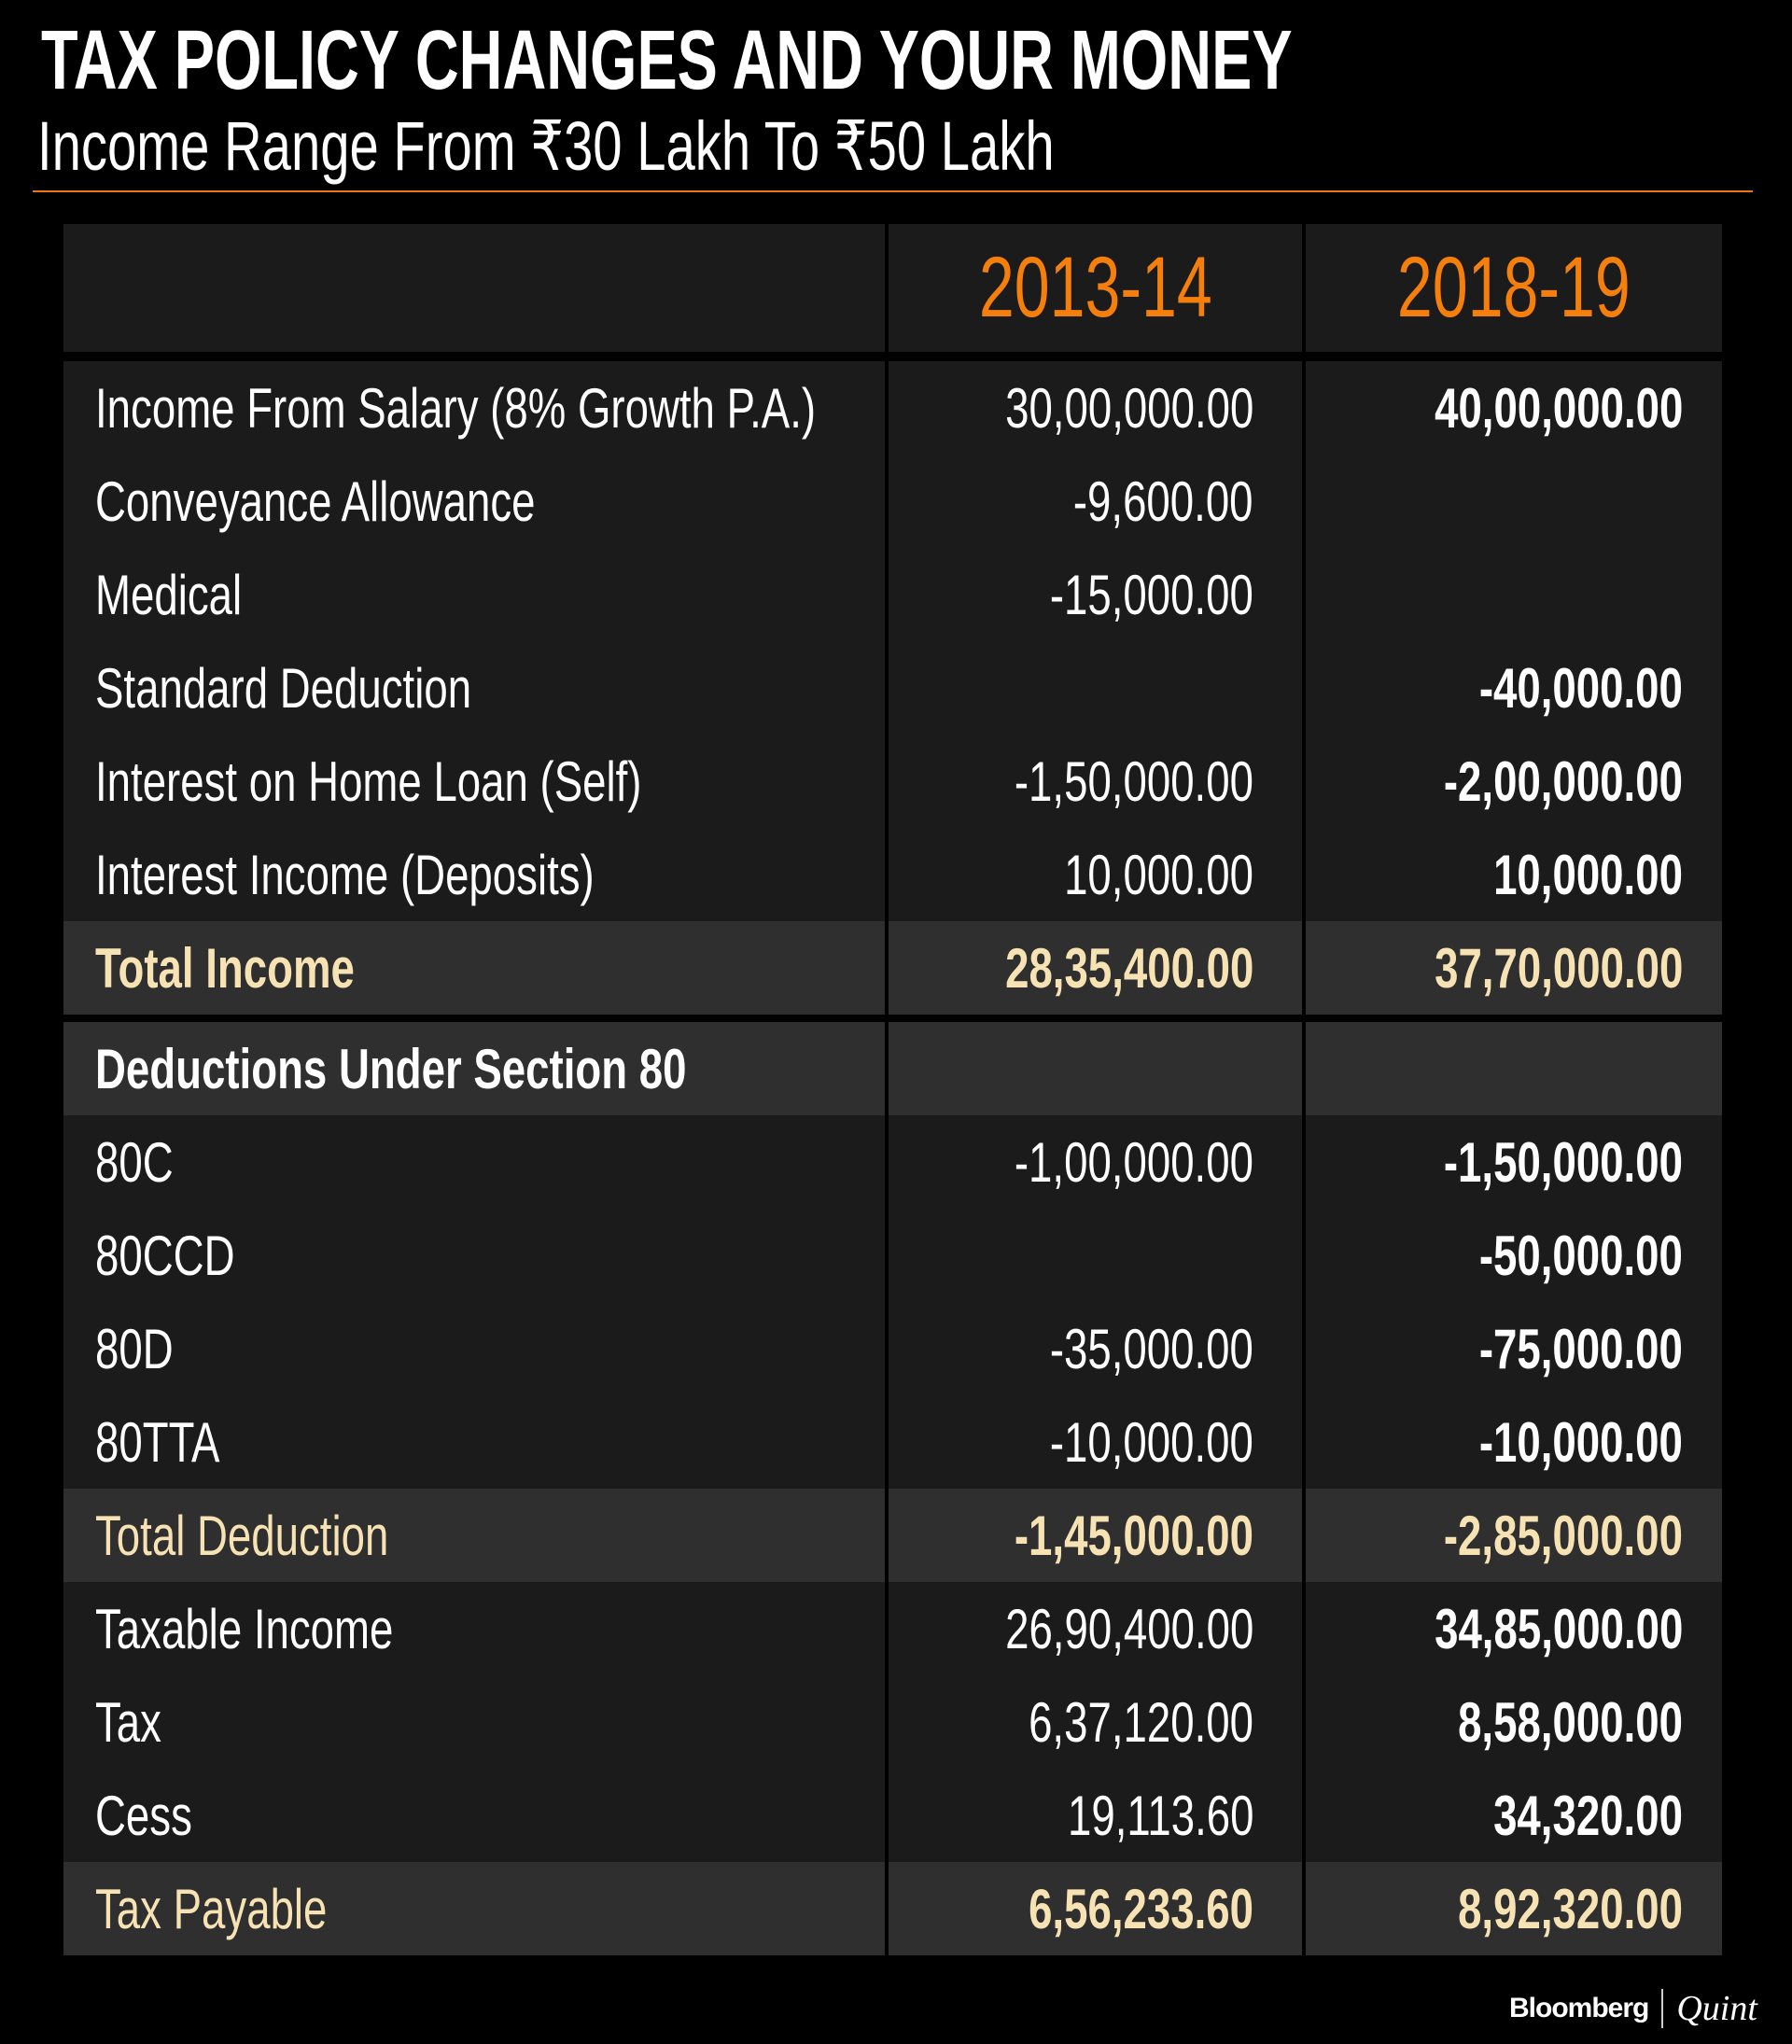 The height and width of the screenshot is (2044, 1792). What do you see at coordinates (476, 1068) in the screenshot?
I see `row-label-cell: Deductions Under Section 80` at bounding box center [476, 1068].